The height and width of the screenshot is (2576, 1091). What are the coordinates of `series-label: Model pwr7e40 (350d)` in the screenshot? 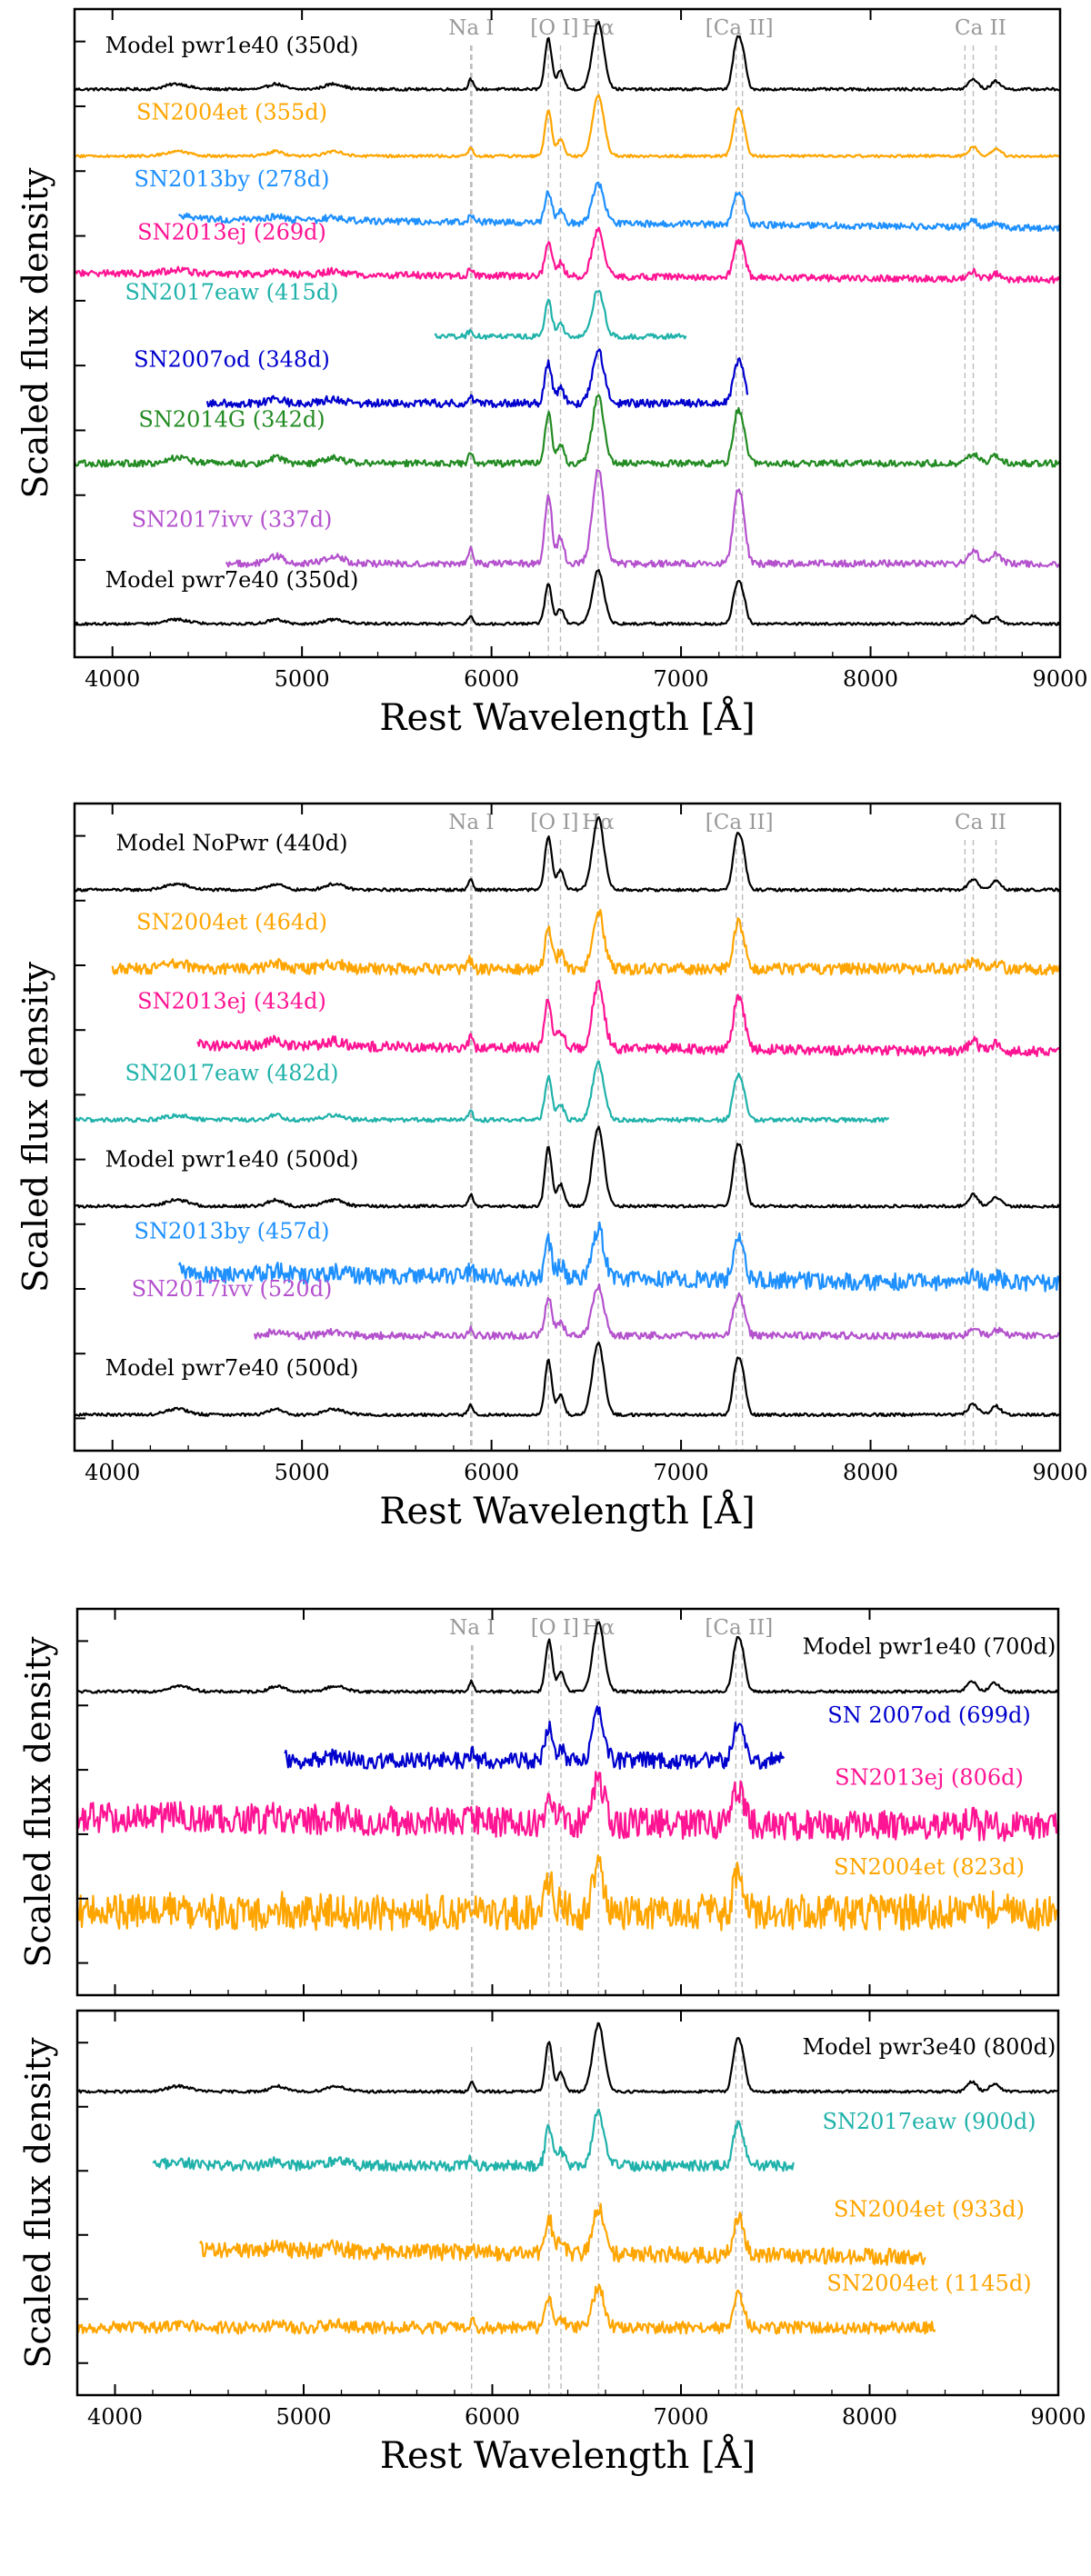 It's located at (232, 580).